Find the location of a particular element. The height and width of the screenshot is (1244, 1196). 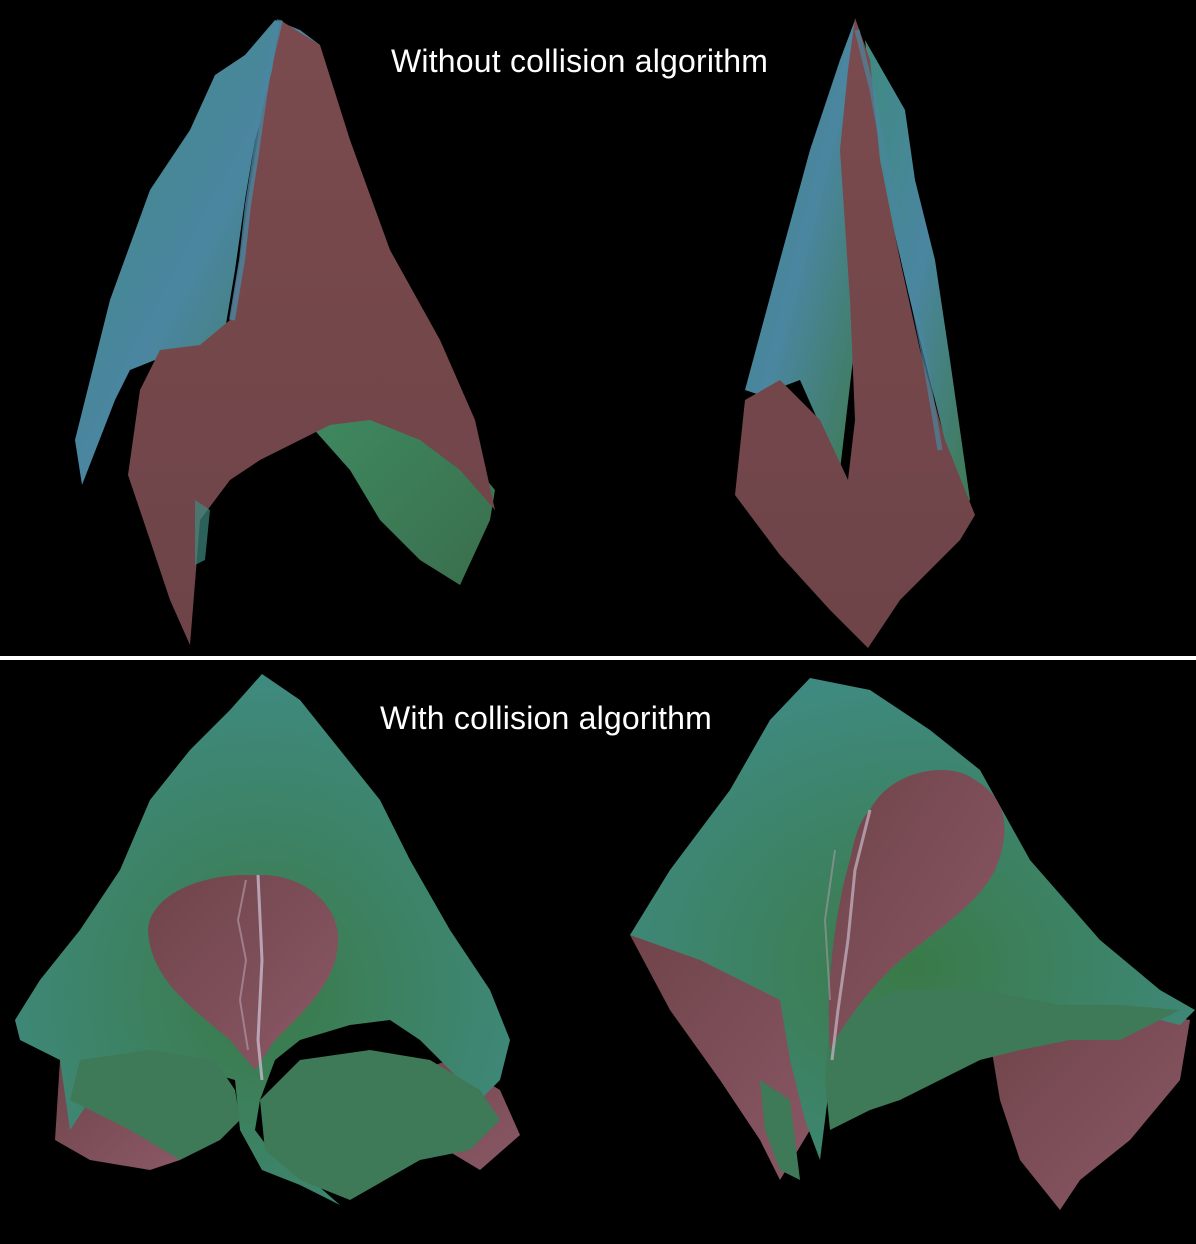

caption-with-collision: With collision algorithm is located at coordinates (546, 718).